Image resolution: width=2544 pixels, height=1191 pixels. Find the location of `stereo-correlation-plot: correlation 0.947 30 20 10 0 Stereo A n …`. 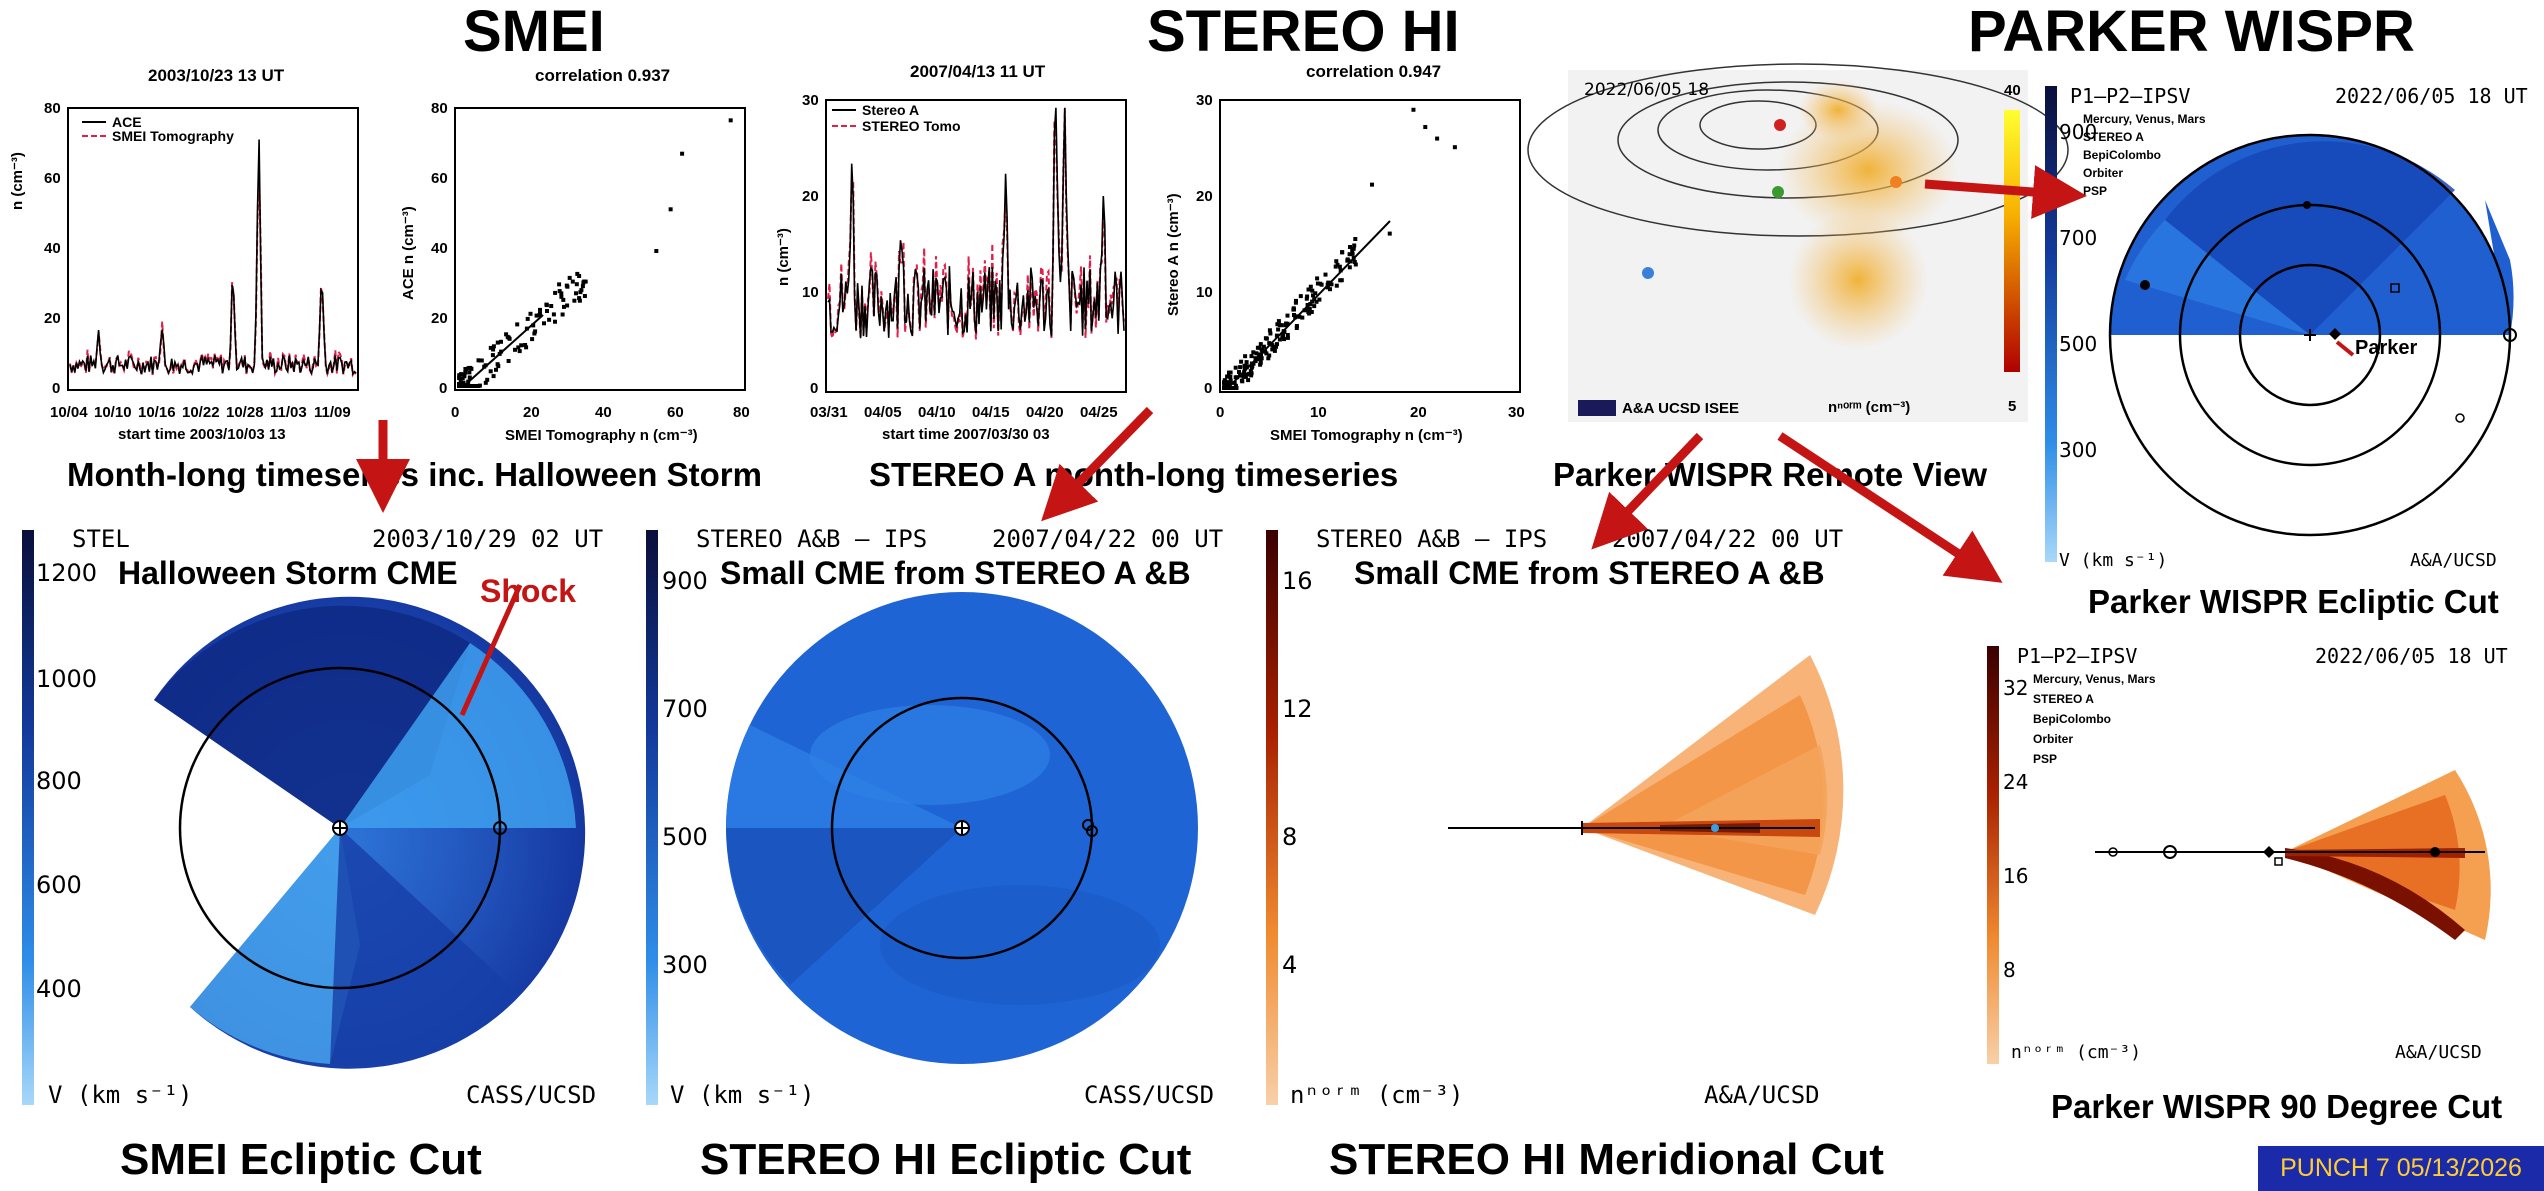

stereo-correlation-plot: correlation 0.947 30 20 10 0 Stereo A n … is located at coordinates (1350, 256).